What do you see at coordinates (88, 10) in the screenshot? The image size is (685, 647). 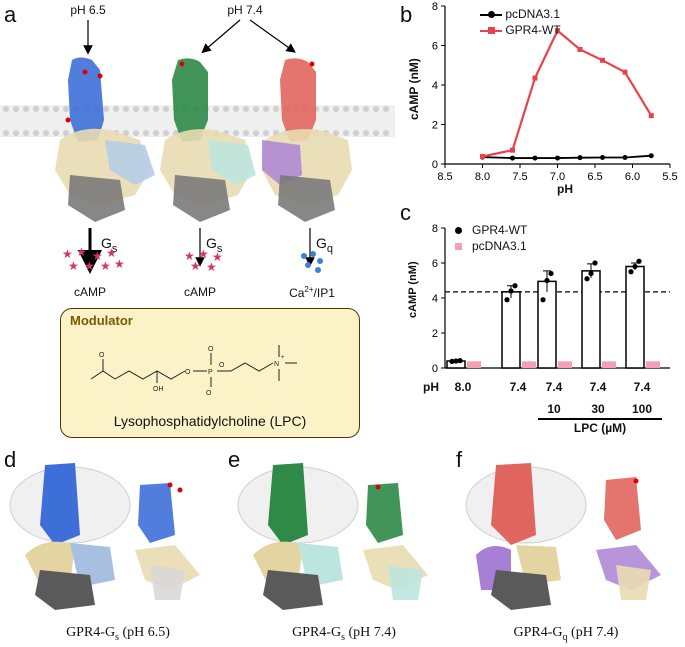 I see `ph-65-label: pH 6.5` at bounding box center [88, 10].